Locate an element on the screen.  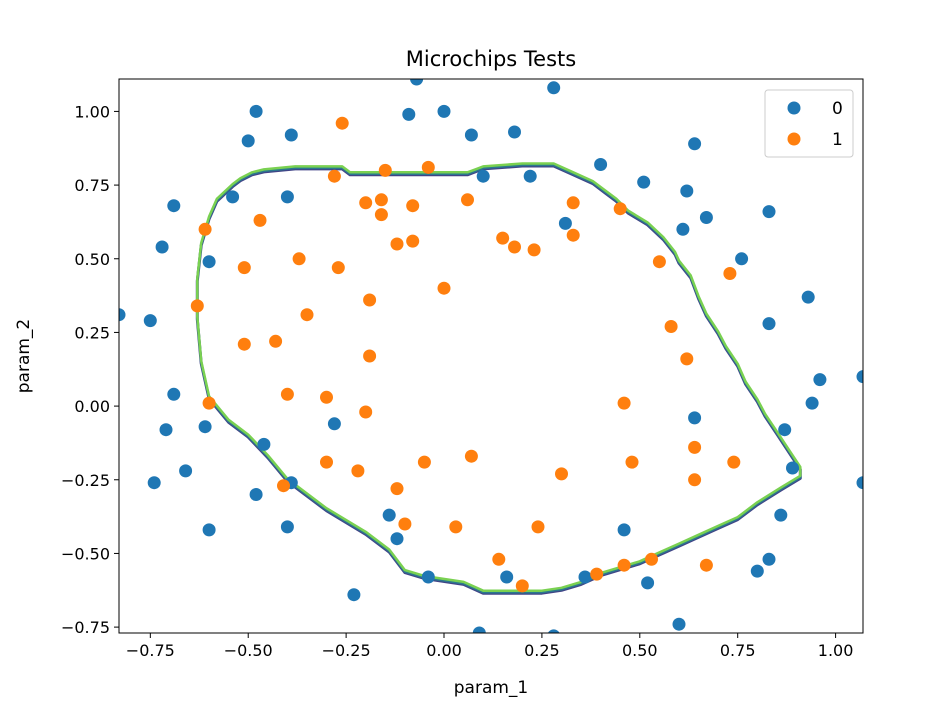
x-axis: −0.75 −0.50 −0.25 0.00 0.25 0.50 0.75 1.00 is located at coordinates (490, 646).